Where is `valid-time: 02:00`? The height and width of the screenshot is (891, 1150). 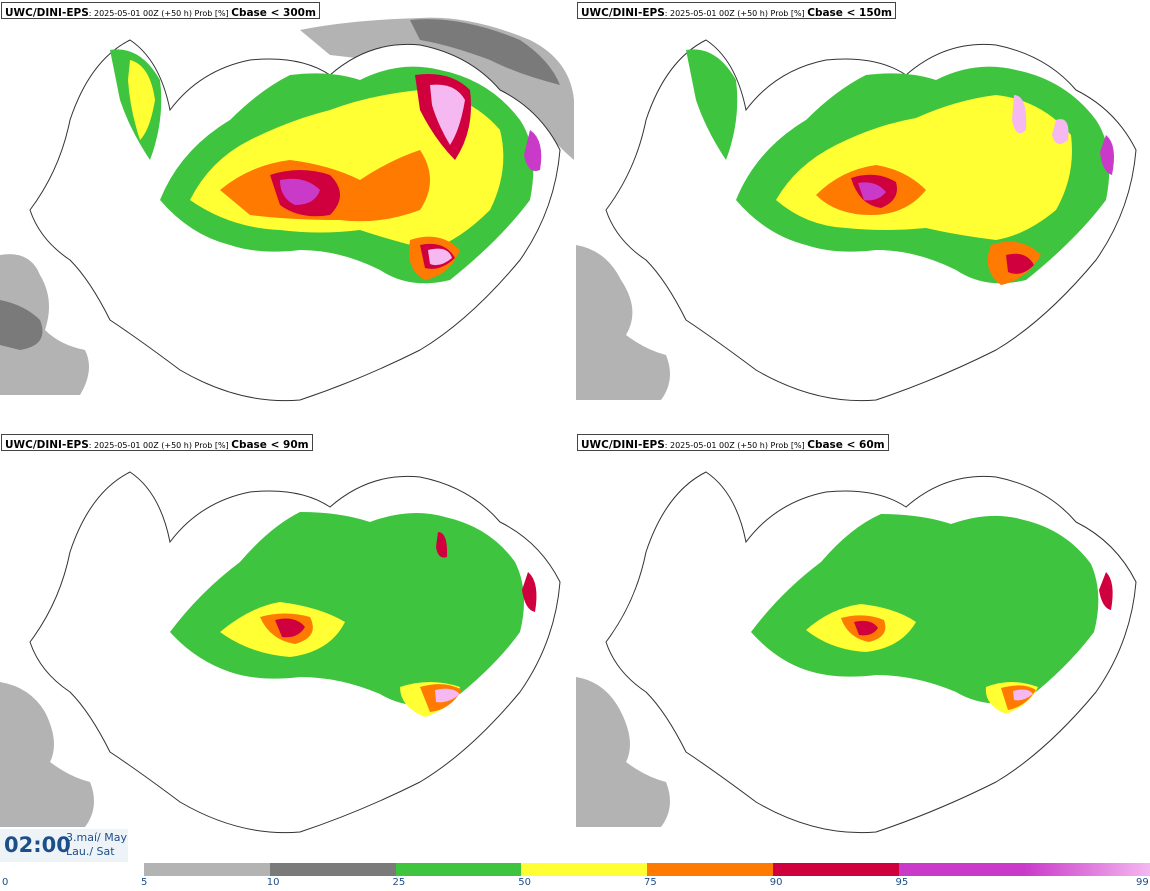
valid-time: 02:00 is located at coordinates (37, 845).